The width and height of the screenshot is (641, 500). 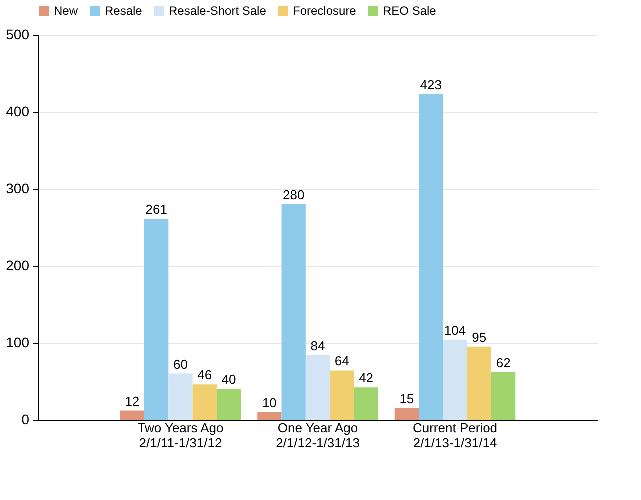 What do you see at coordinates (293, 194) in the screenshot?
I see `data-label: 280` at bounding box center [293, 194].